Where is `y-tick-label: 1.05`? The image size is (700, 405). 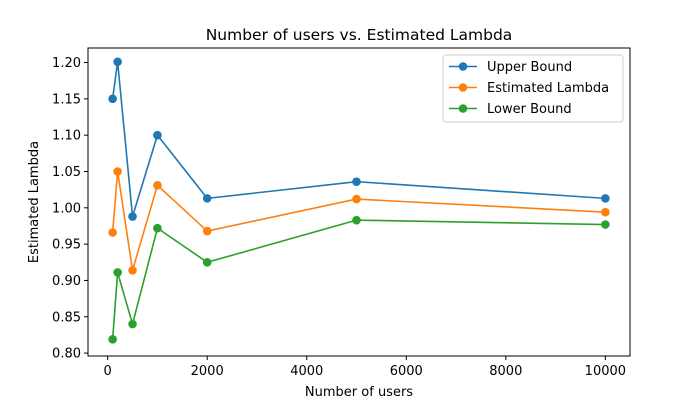 y-tick-label: 1.05 is located at coordinates (66, 172).